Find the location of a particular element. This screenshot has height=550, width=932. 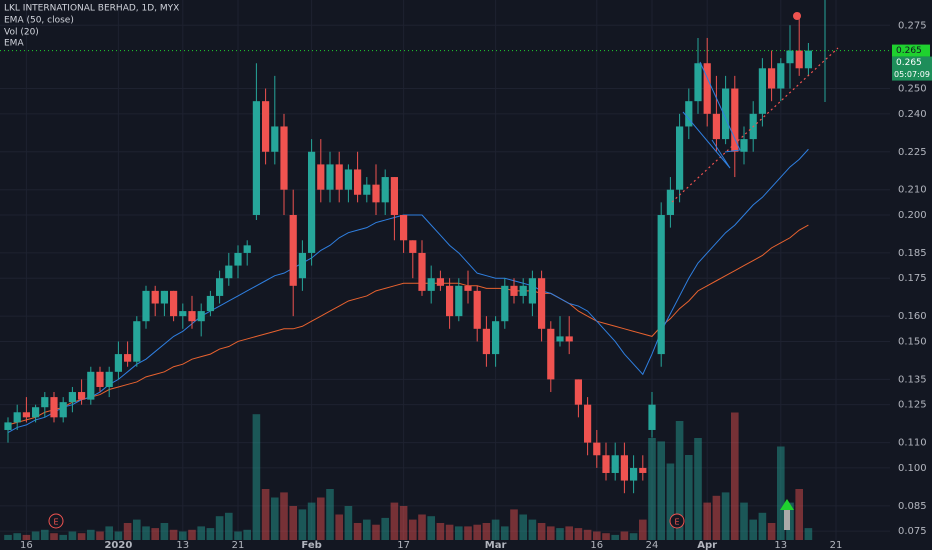

x-tick-label: 16 is located at coordinates (26, 545).